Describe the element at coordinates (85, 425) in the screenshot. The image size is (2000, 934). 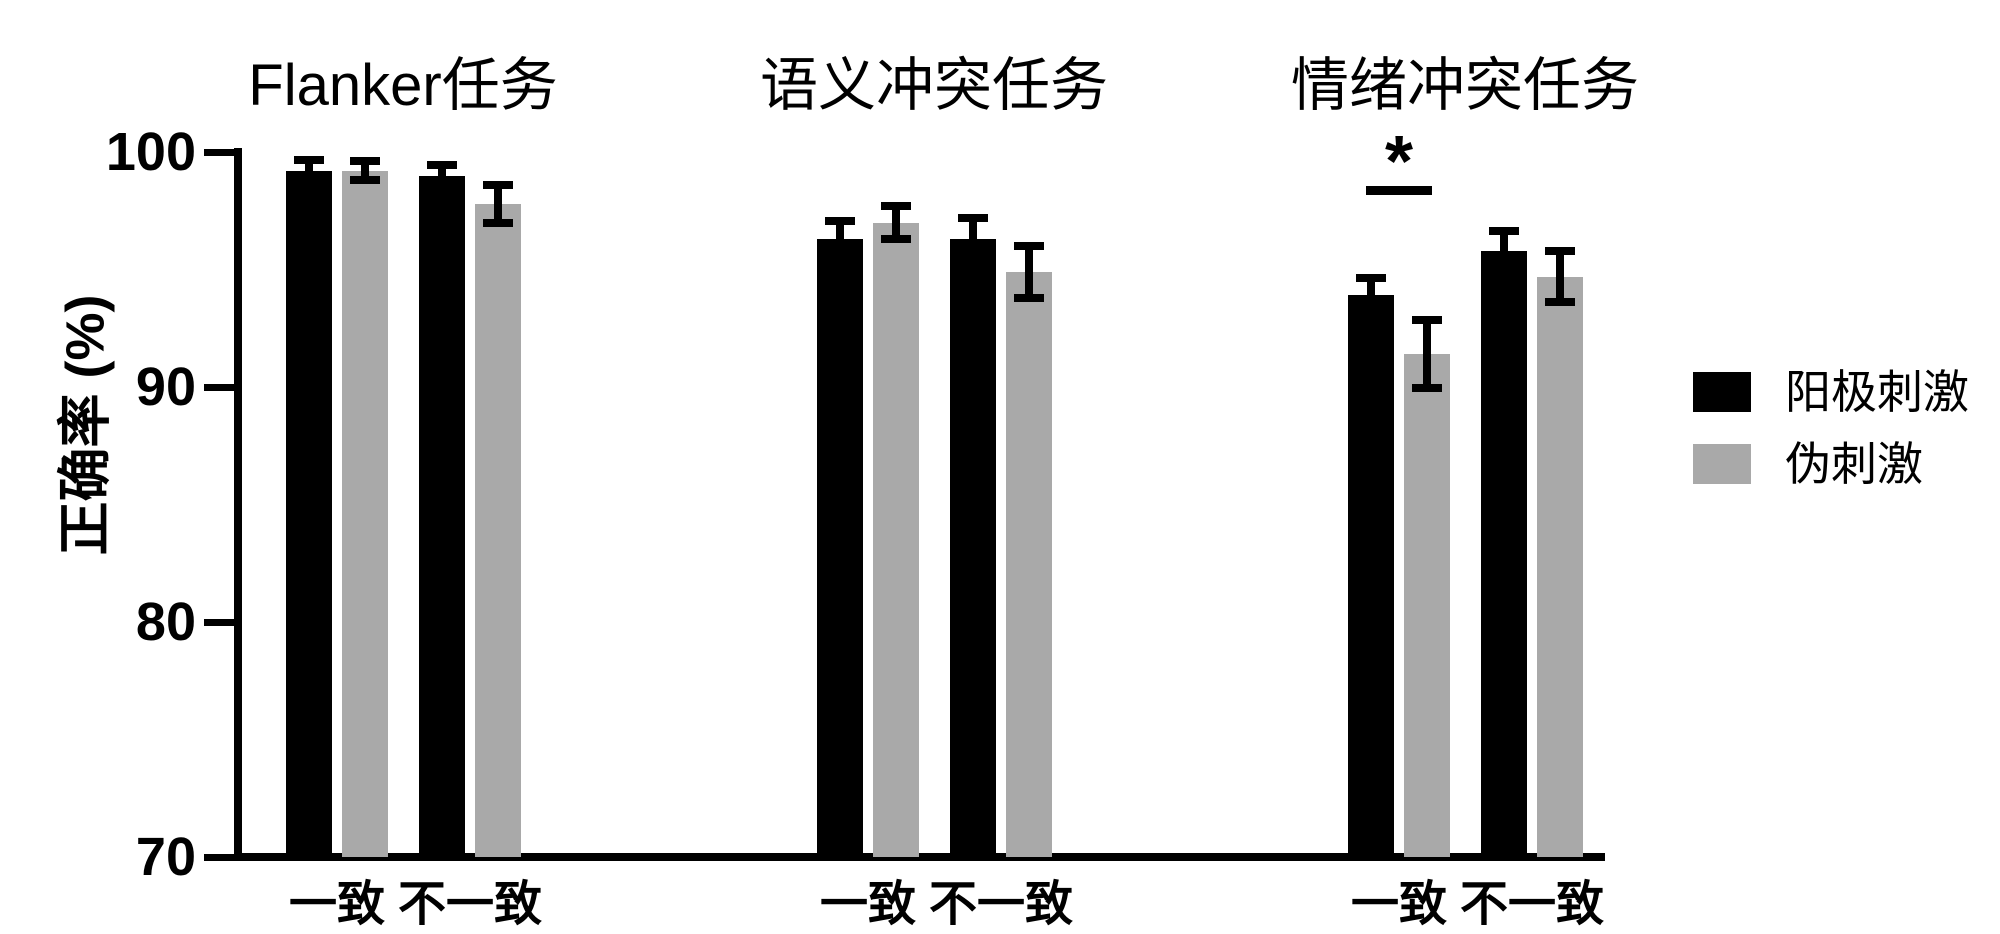
I see `y-axis-title: 正确率 (%)` at that location.